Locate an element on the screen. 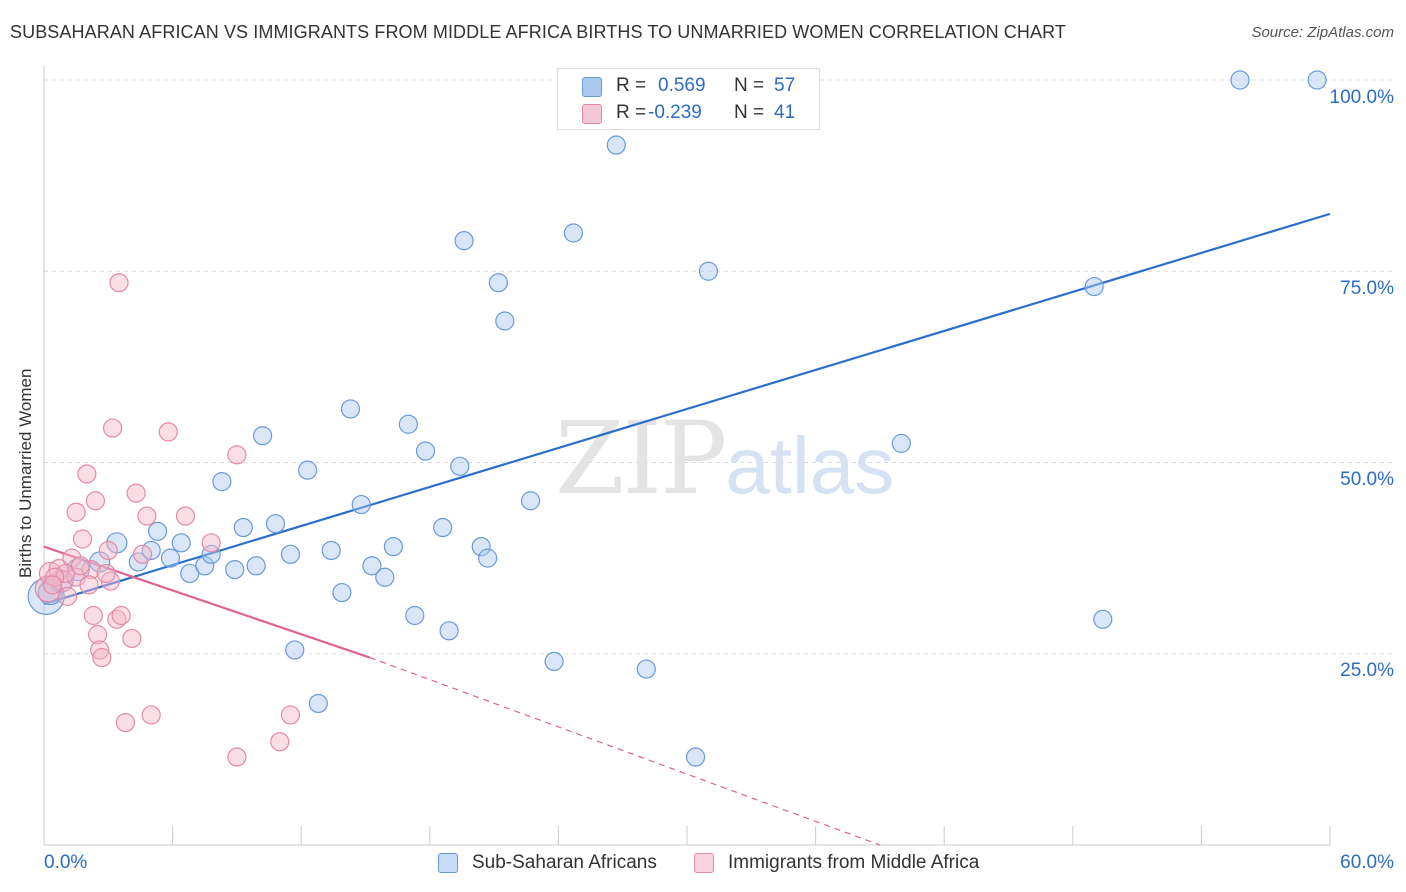  x-tick-label-max: 60.0% is located at coordinates (1367, 862).